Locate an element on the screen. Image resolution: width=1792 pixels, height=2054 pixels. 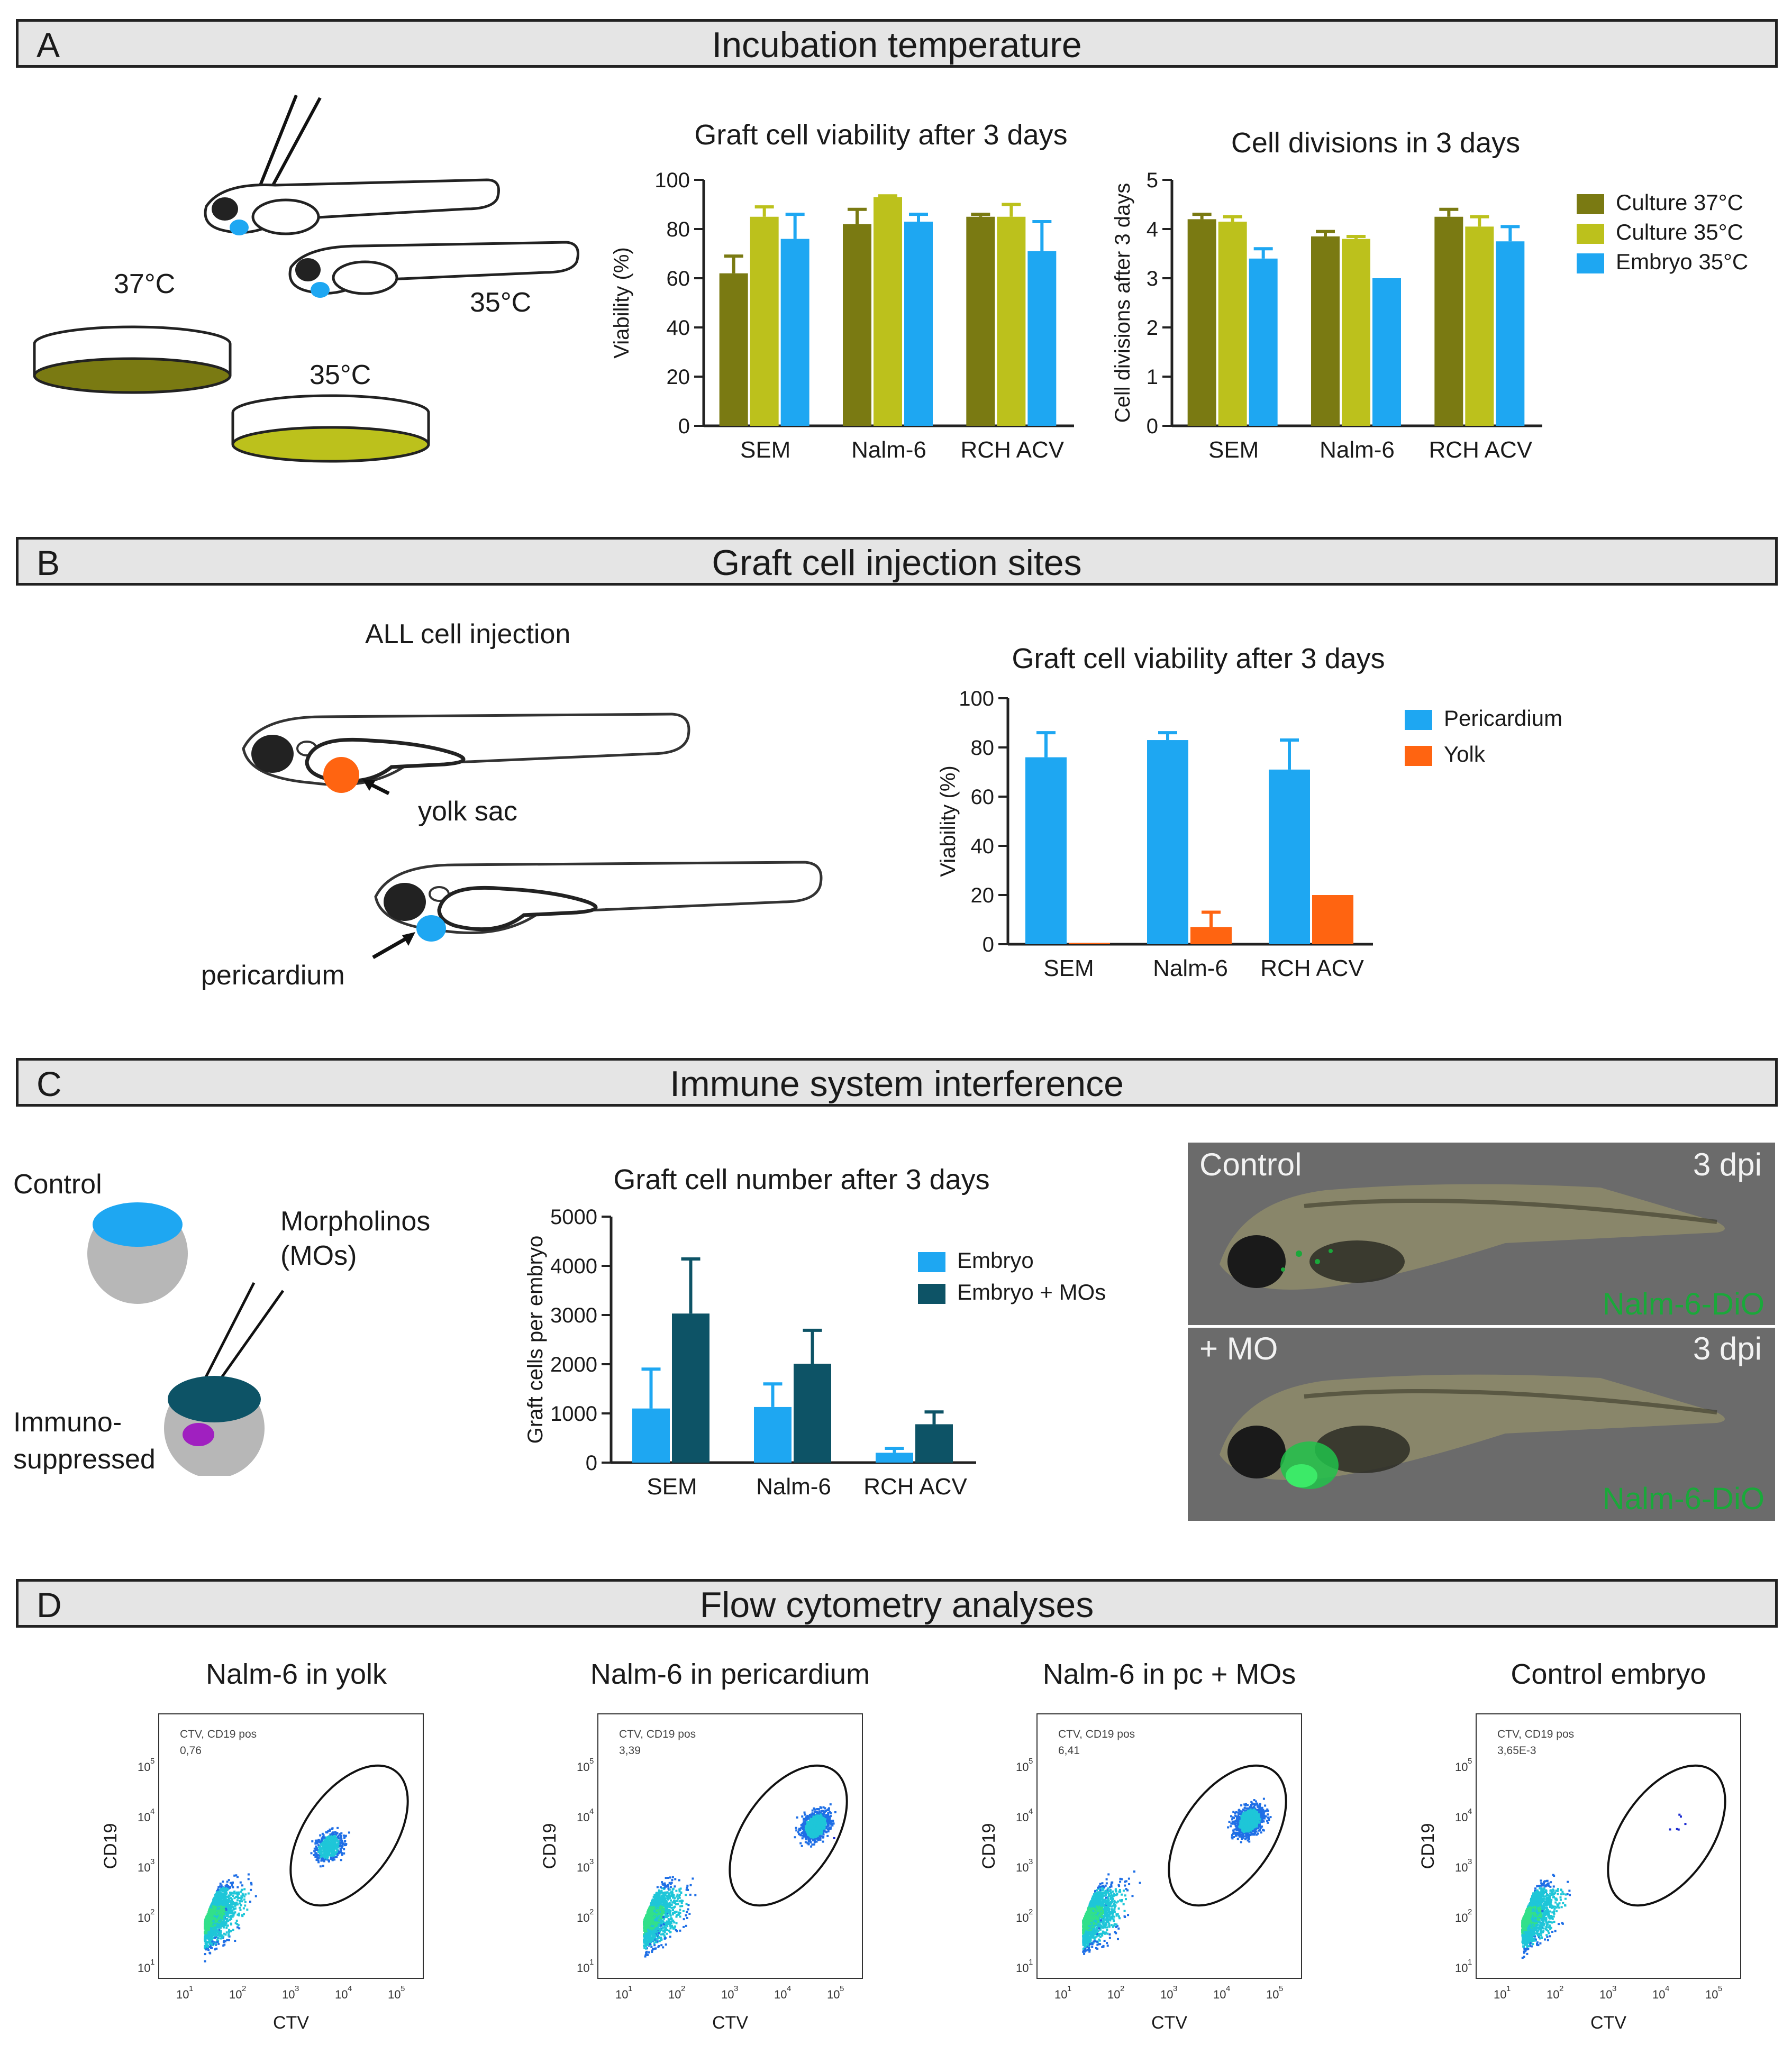
legend-item-culture35: Culture 35°C is located at coordinates (1660, 232).